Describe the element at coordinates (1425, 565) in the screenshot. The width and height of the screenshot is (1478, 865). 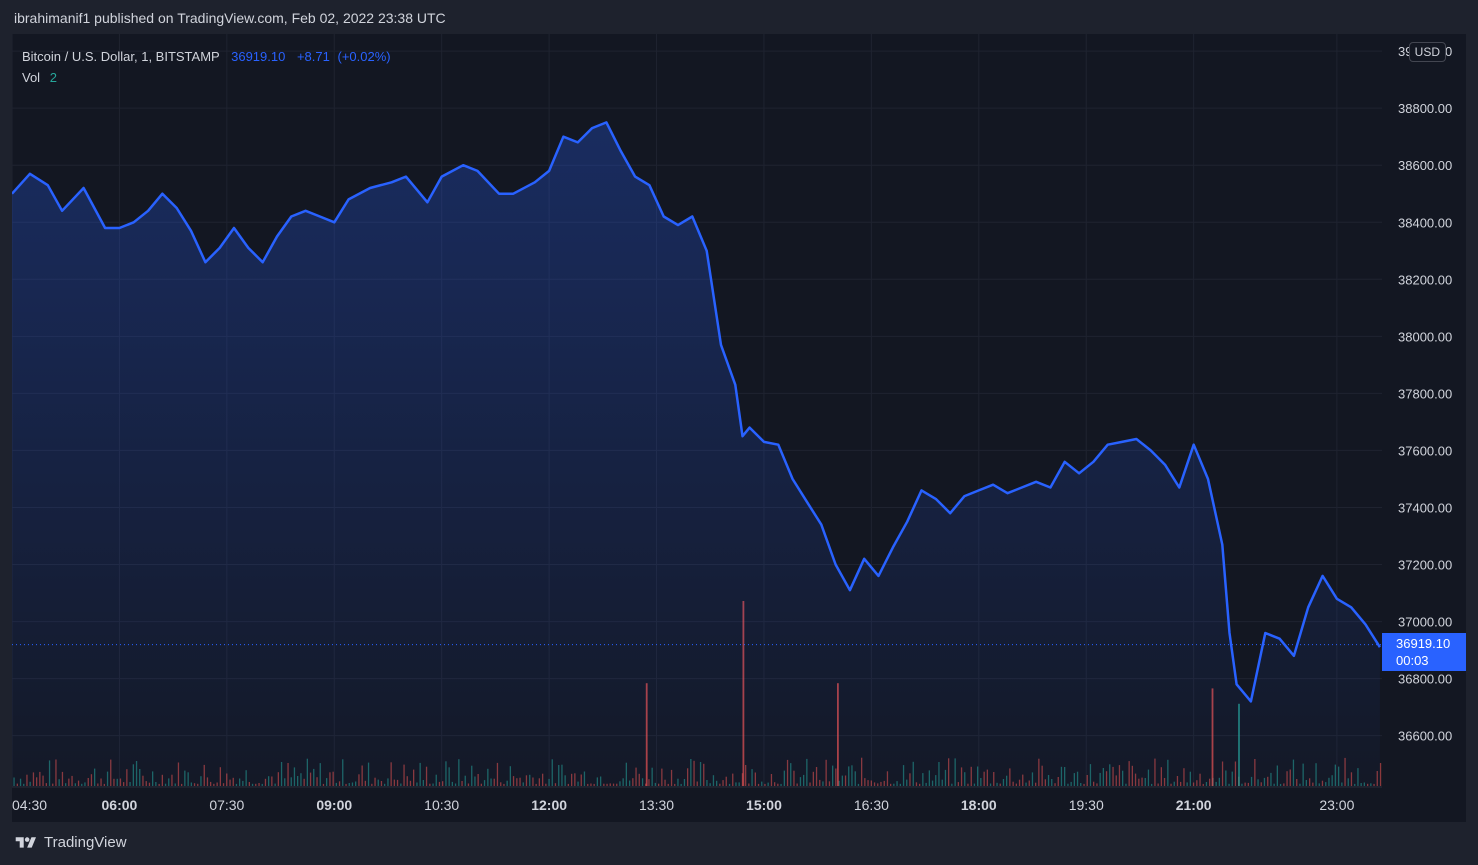
I see `price-tick-label: 37200.00` at that location.